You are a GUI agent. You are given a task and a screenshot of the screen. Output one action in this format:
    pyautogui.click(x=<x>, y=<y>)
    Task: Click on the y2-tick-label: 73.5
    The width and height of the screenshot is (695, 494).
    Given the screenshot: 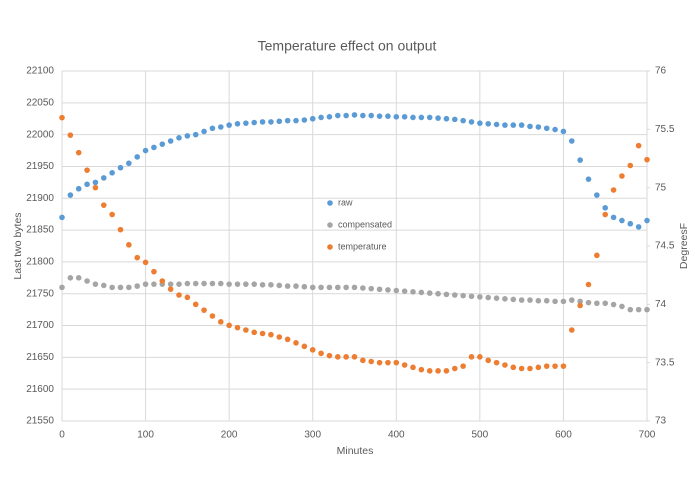 What is the action you would take?
    pyautogui.click(x=665, y=362)
    